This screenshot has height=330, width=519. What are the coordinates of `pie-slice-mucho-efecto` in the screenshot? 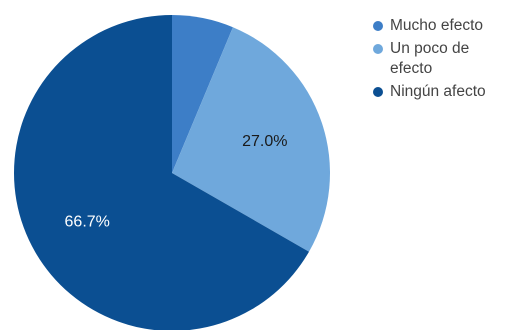 It's located at (202, 94).